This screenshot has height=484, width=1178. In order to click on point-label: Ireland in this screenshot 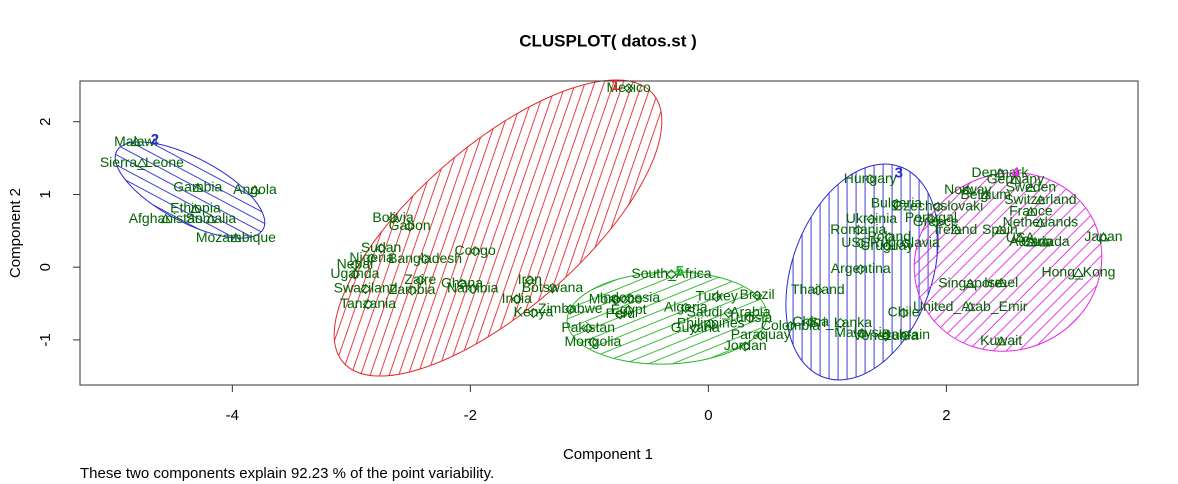, I will do `click(956, 229)`.